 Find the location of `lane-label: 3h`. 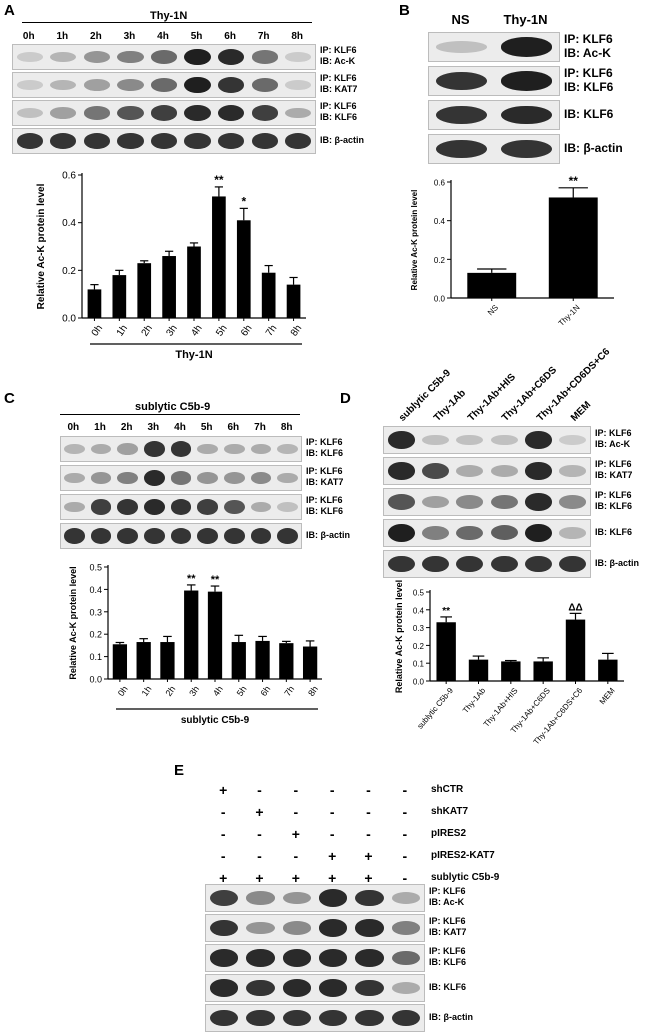

lane-label: 3h is located at coordinates (129, 36).